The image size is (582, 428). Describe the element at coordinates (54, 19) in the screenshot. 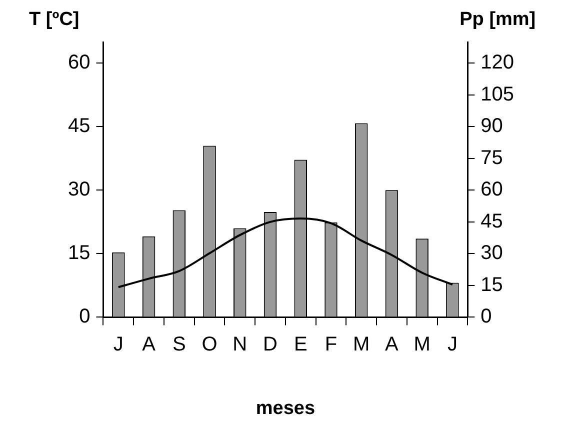

I see `y-axis-title: T [ºC]` at that location.